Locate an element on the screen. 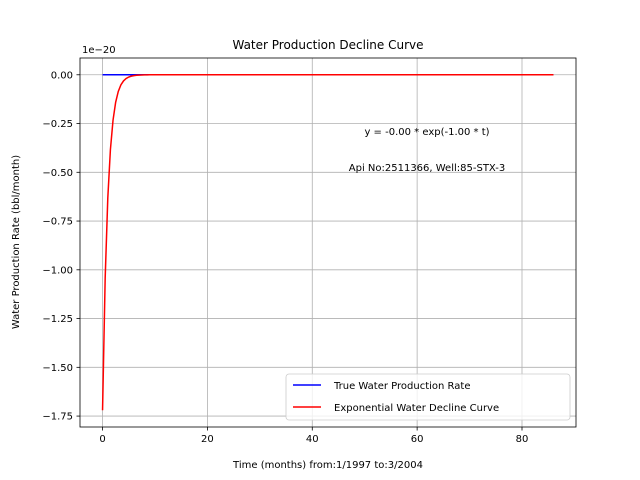 The width and height of the screenshot is (640, 480). y-offset-text: 1e−20 is located at coordinates (99, 50).